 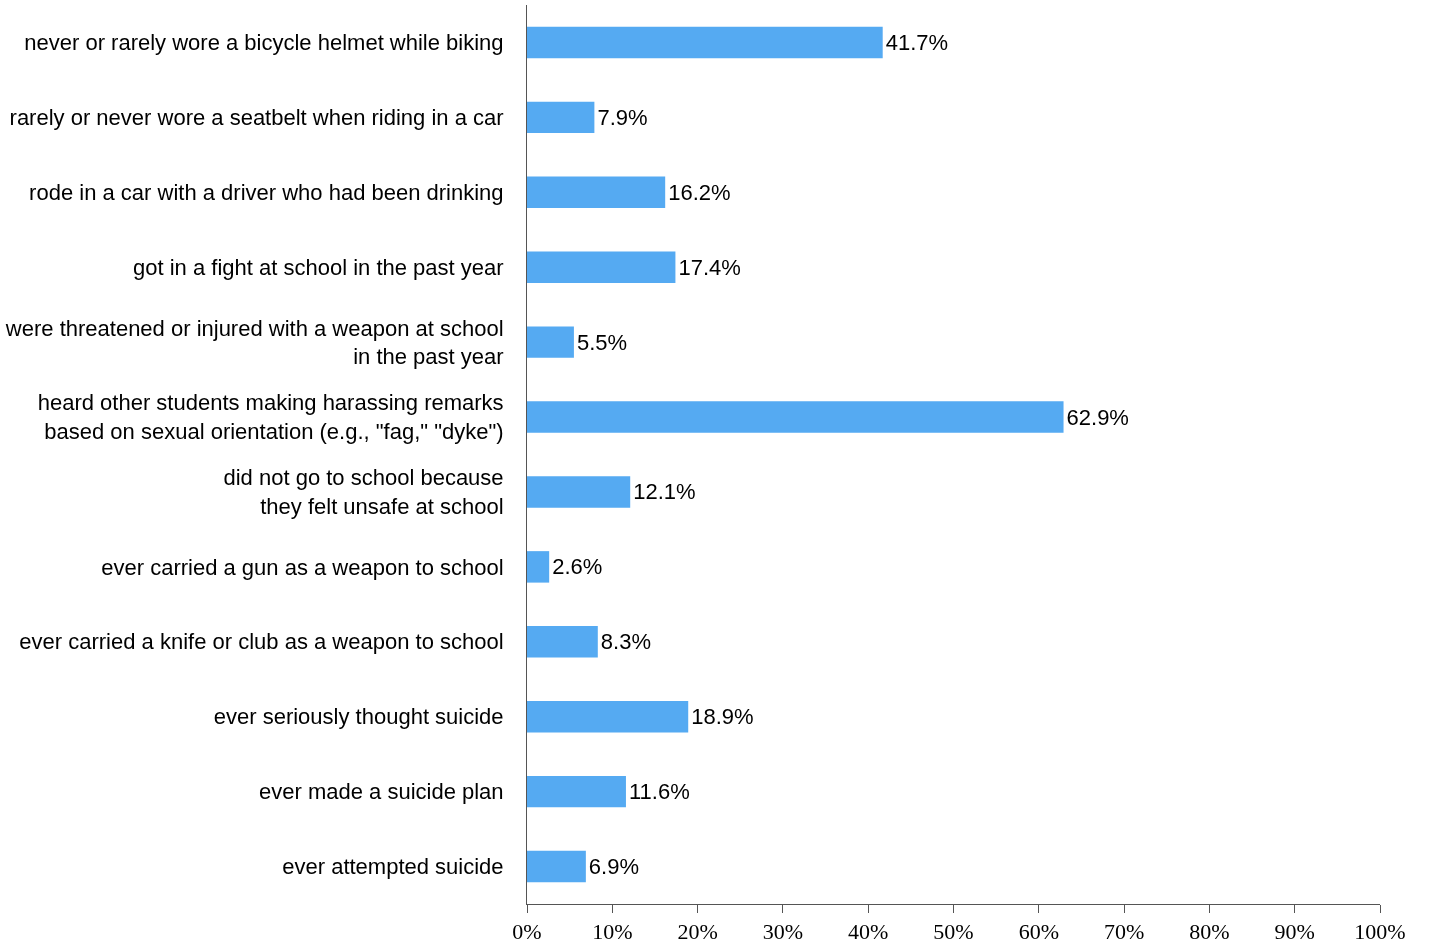 What do you see at coordinates (1380, 932) in the screenshot?
I see `x-tick-label: 100%` at bounding box center [1380, 932].